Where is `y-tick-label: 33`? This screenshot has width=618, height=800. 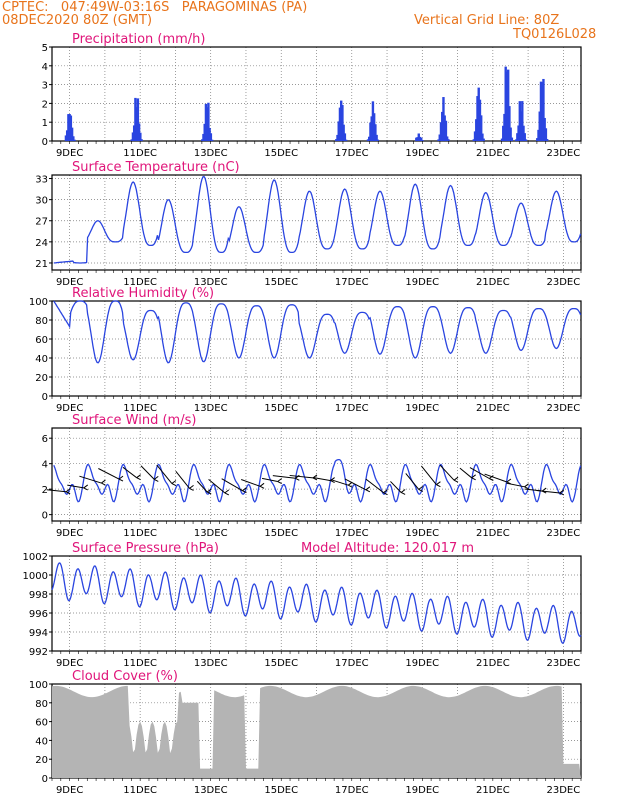
y-tick-label: 33 is located at coordinates (41, 180).